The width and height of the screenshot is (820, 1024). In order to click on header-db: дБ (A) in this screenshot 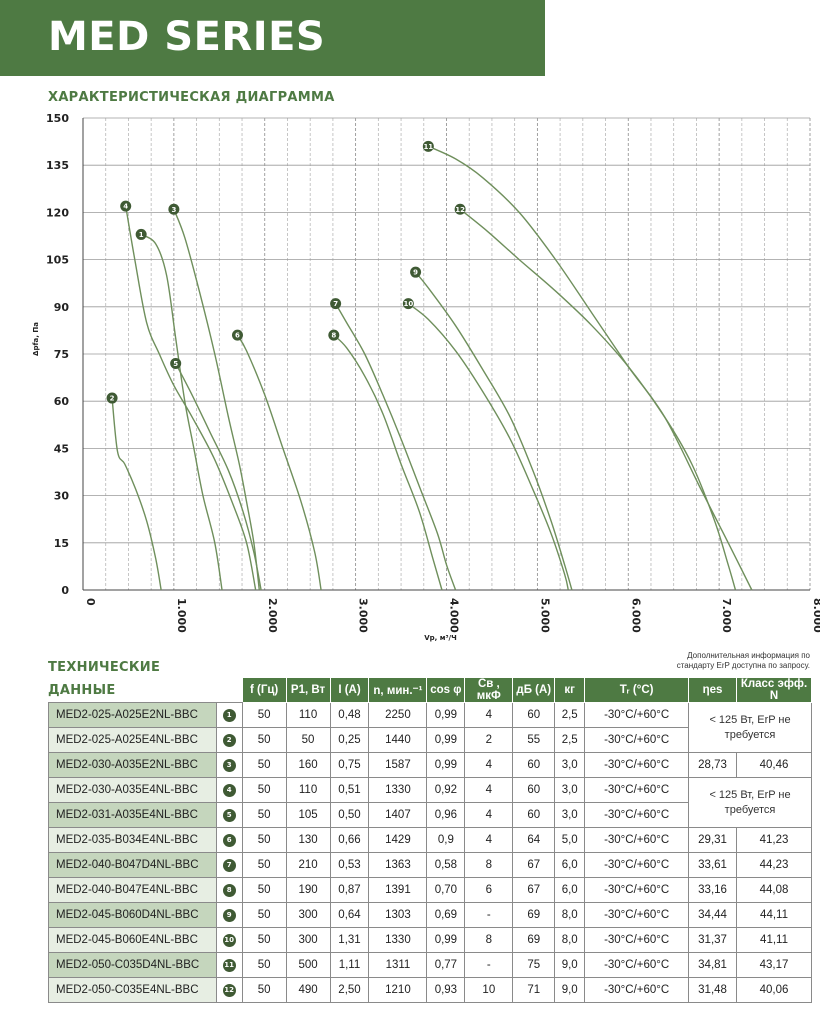, I will do `click(534, 690)`.